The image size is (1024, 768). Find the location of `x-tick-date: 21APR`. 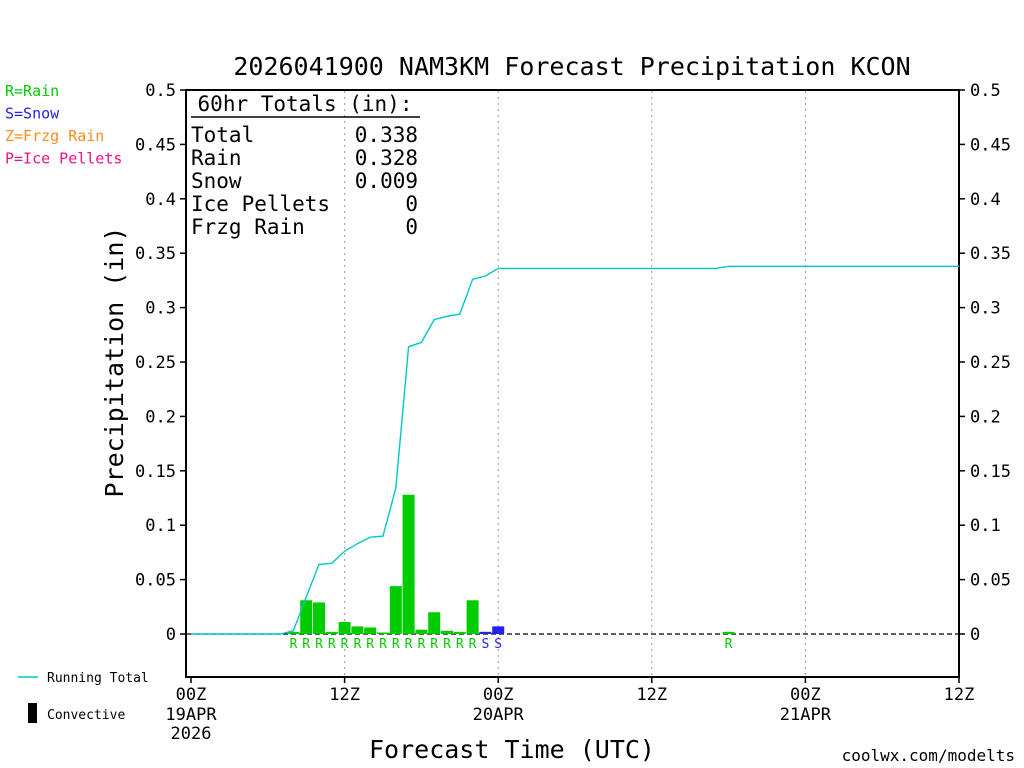

x-tick-date: 21APR is located at coordinates (806, 715).